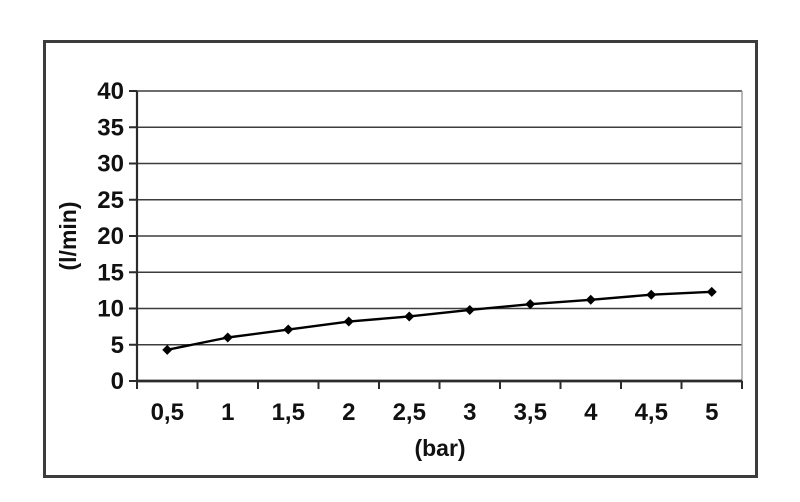  I want to click on y-axis-tick-label: 40, so click(110, 91).